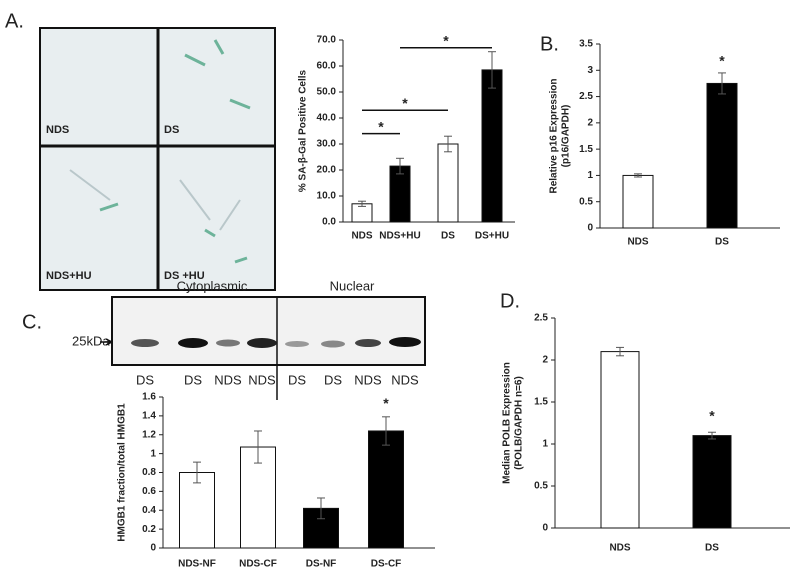 The height and width of the screenshot is (581, 800). Describe the element at coordinates (157, 159) in the screenshot. I see `micrographs: NDS DS NDS+HU DS +HU` at that location.